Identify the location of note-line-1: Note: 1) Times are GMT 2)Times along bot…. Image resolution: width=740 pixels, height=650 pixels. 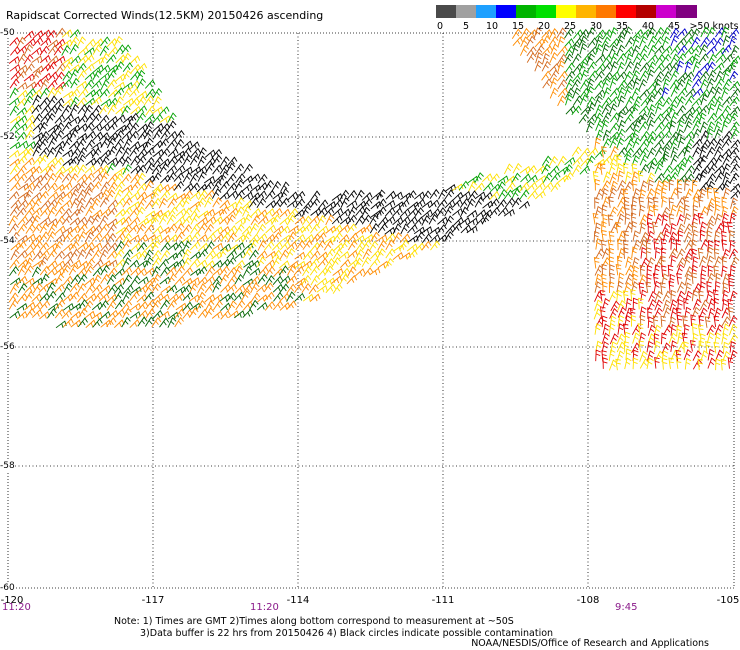
(314, 621).